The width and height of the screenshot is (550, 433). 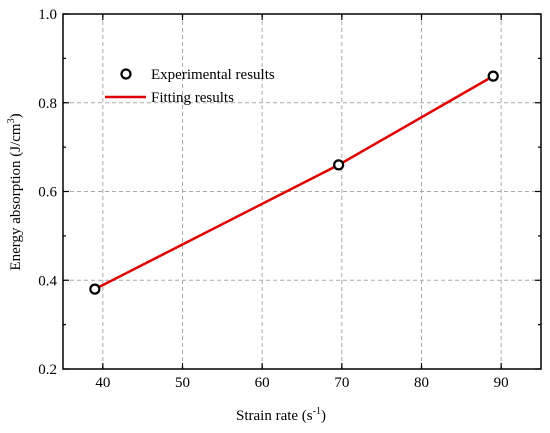 What do you see at coordinates (47, 370) in the screenshot?
I see `y-tick-label: 0.2` at bounding box center [47, 370].